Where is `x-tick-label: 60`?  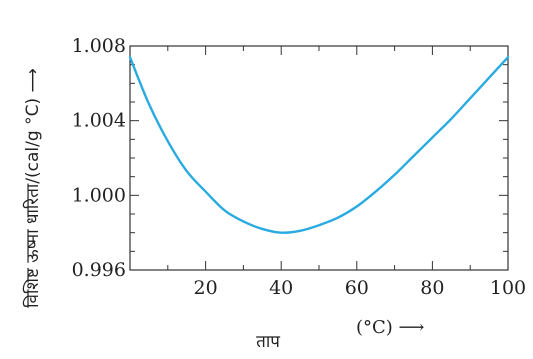
x-tick-label: 60 is located at coordinates (357, 288).